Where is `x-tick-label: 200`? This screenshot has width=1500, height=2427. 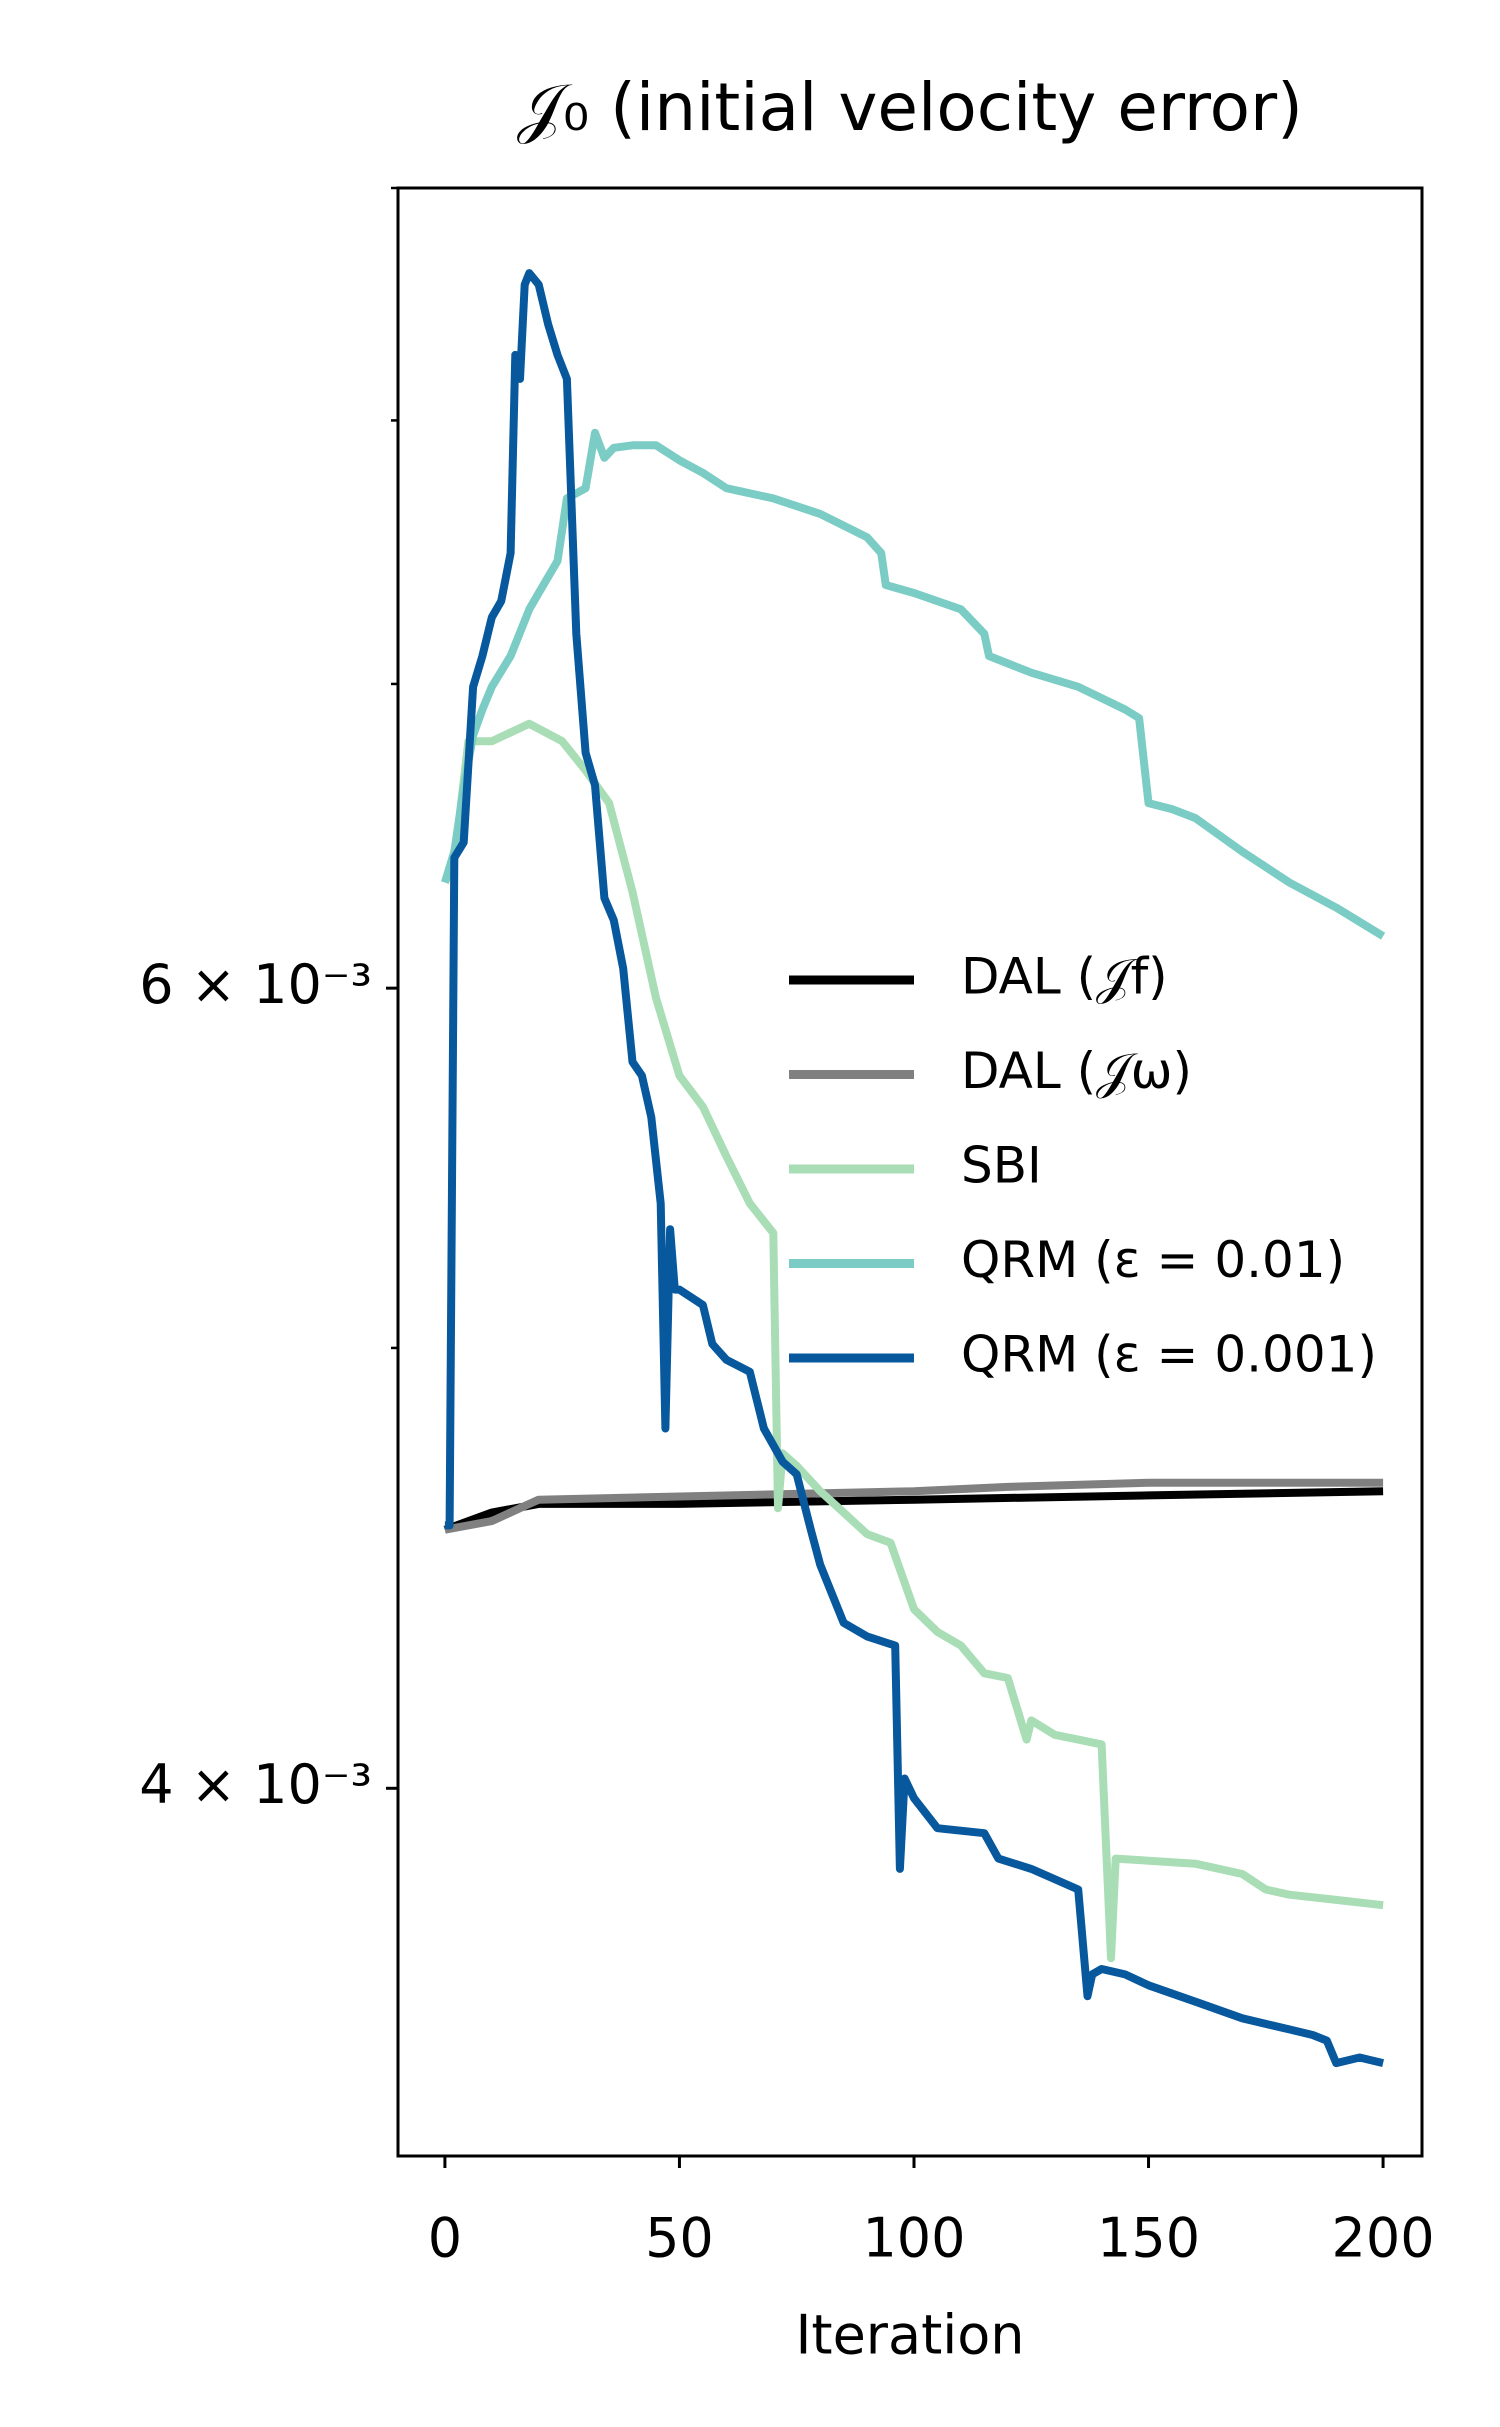 x-tick-label: 200 is located at coordinates (1383, 2238).